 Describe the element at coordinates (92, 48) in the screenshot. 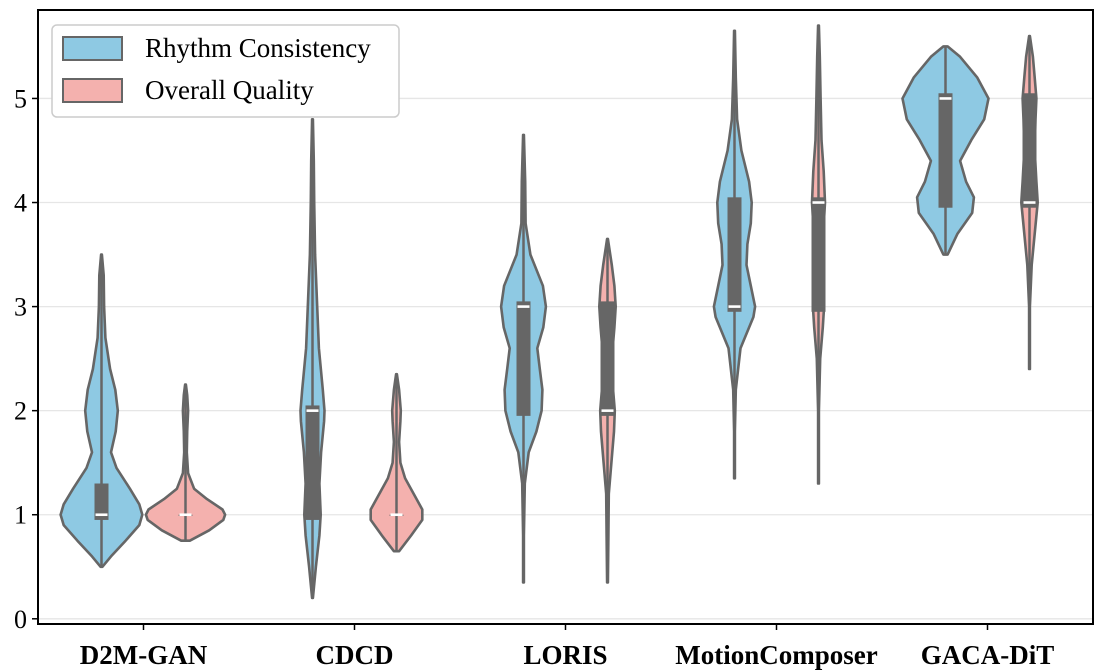

I see `legend-swatch-rhythm-consistency` at that location.